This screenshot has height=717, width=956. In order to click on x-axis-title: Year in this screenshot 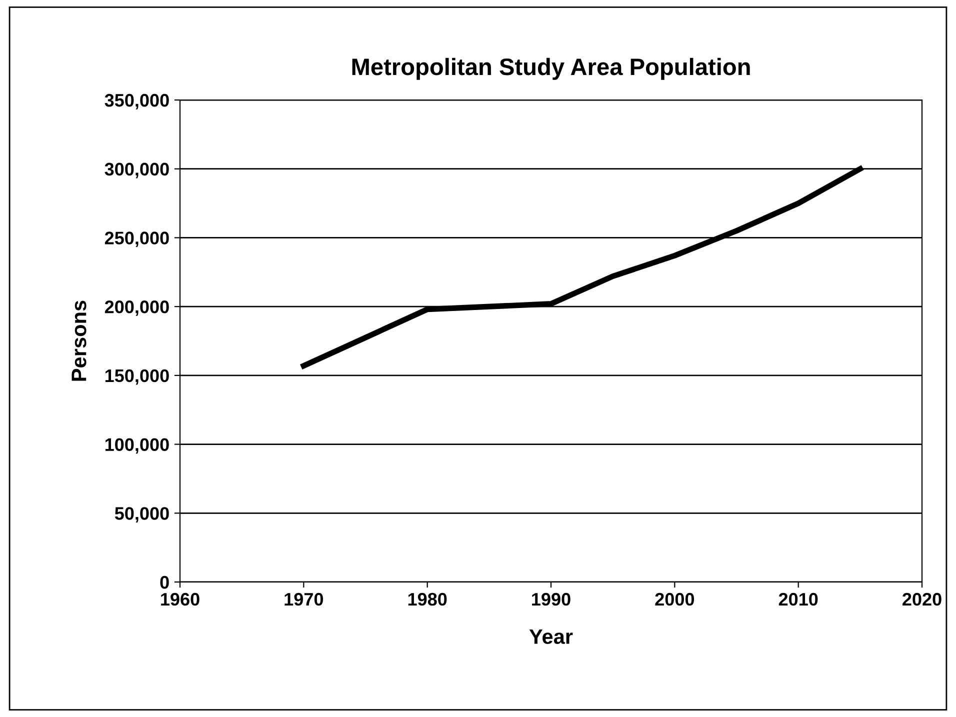, I will do `click(551, 636)`.